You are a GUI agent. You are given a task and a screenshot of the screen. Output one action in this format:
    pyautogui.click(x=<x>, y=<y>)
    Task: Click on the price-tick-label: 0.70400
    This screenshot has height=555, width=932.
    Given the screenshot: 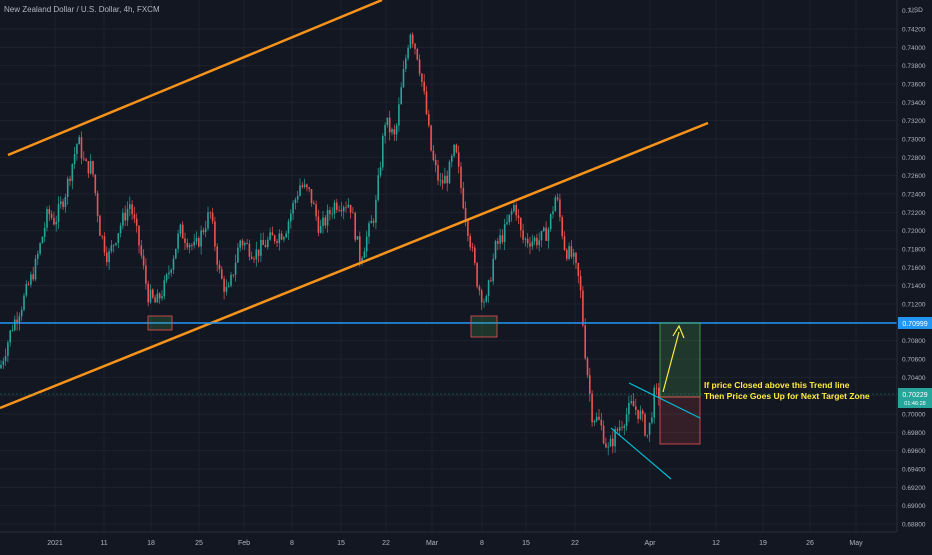 What is the action you would take?
    pyautogui.click(x=914, y=378)
    